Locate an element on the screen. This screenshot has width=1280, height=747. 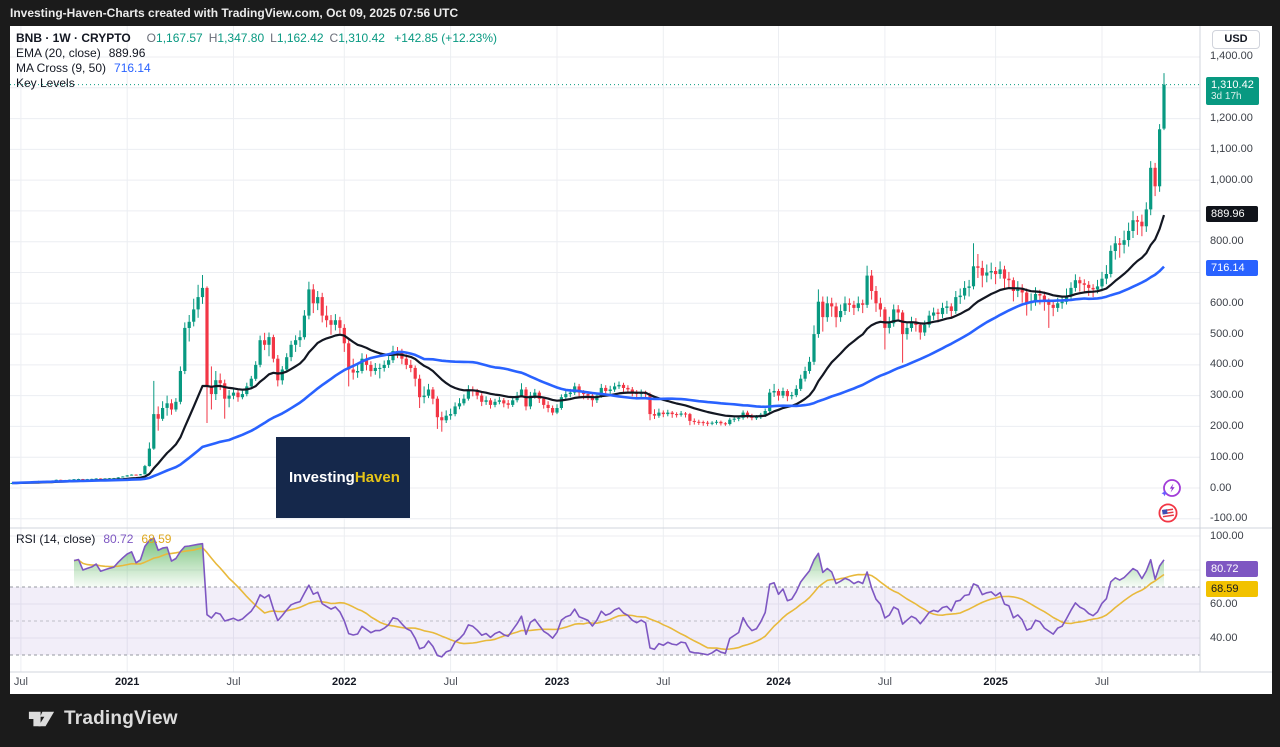
ma-cross-value: 716.14 is located at coordinates (132, 68).